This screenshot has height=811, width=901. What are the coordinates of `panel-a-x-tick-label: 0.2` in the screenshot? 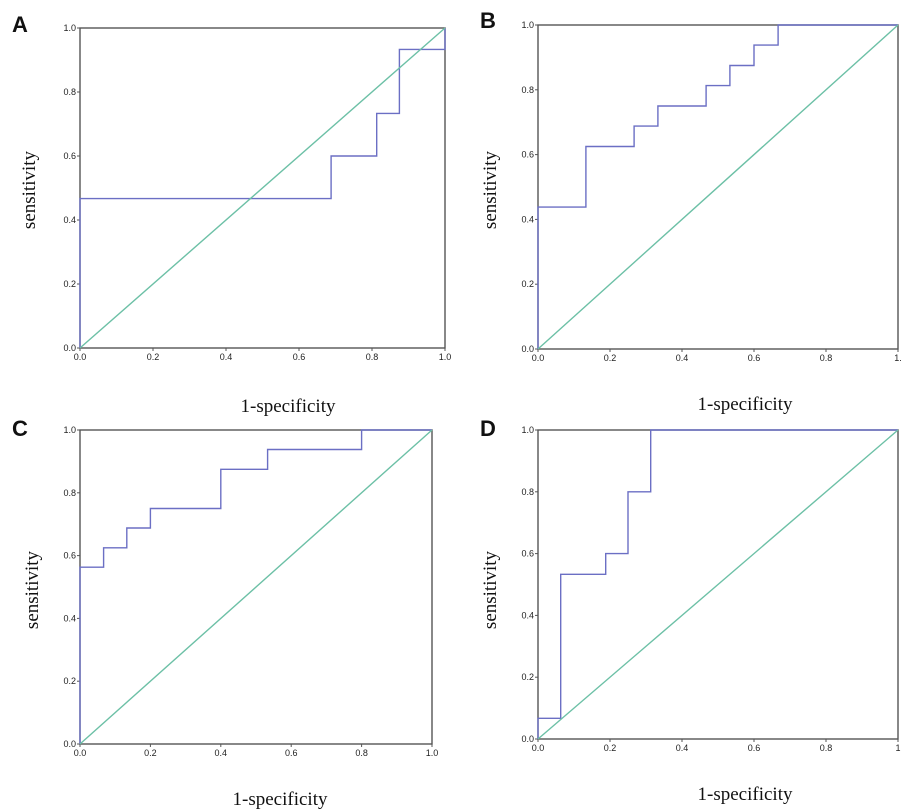 It's located at (153, 357).